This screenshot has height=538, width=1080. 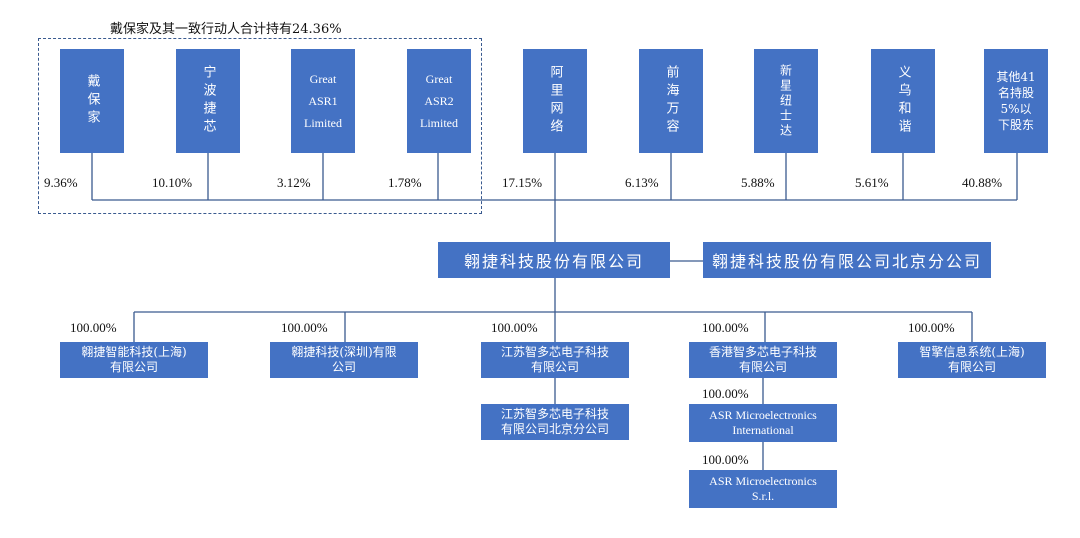 What do you see at coordinates (671, 101) in the screenshot?
I see `shareholder-box: 前海万容` at bounding box center [671, 101].